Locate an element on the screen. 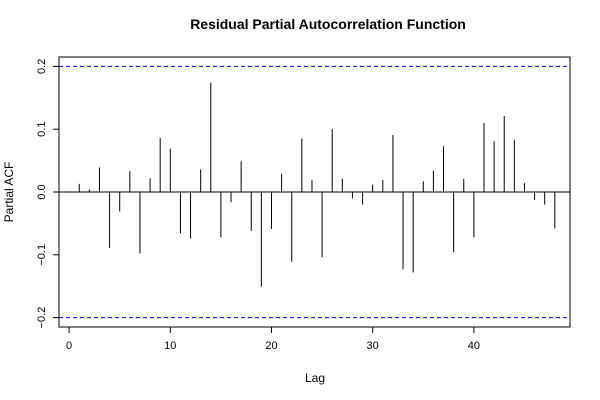 The height and width of the screenshot is (400, 600). y-tick-label-0: −0.2 is located at coordinates (42, 318).